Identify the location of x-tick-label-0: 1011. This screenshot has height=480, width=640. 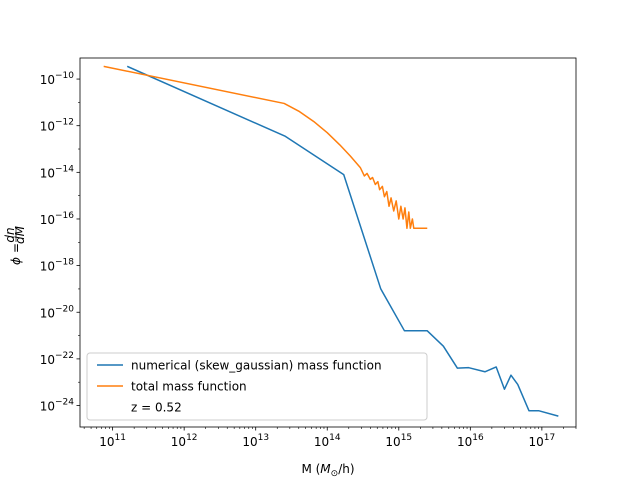
(112, 441).